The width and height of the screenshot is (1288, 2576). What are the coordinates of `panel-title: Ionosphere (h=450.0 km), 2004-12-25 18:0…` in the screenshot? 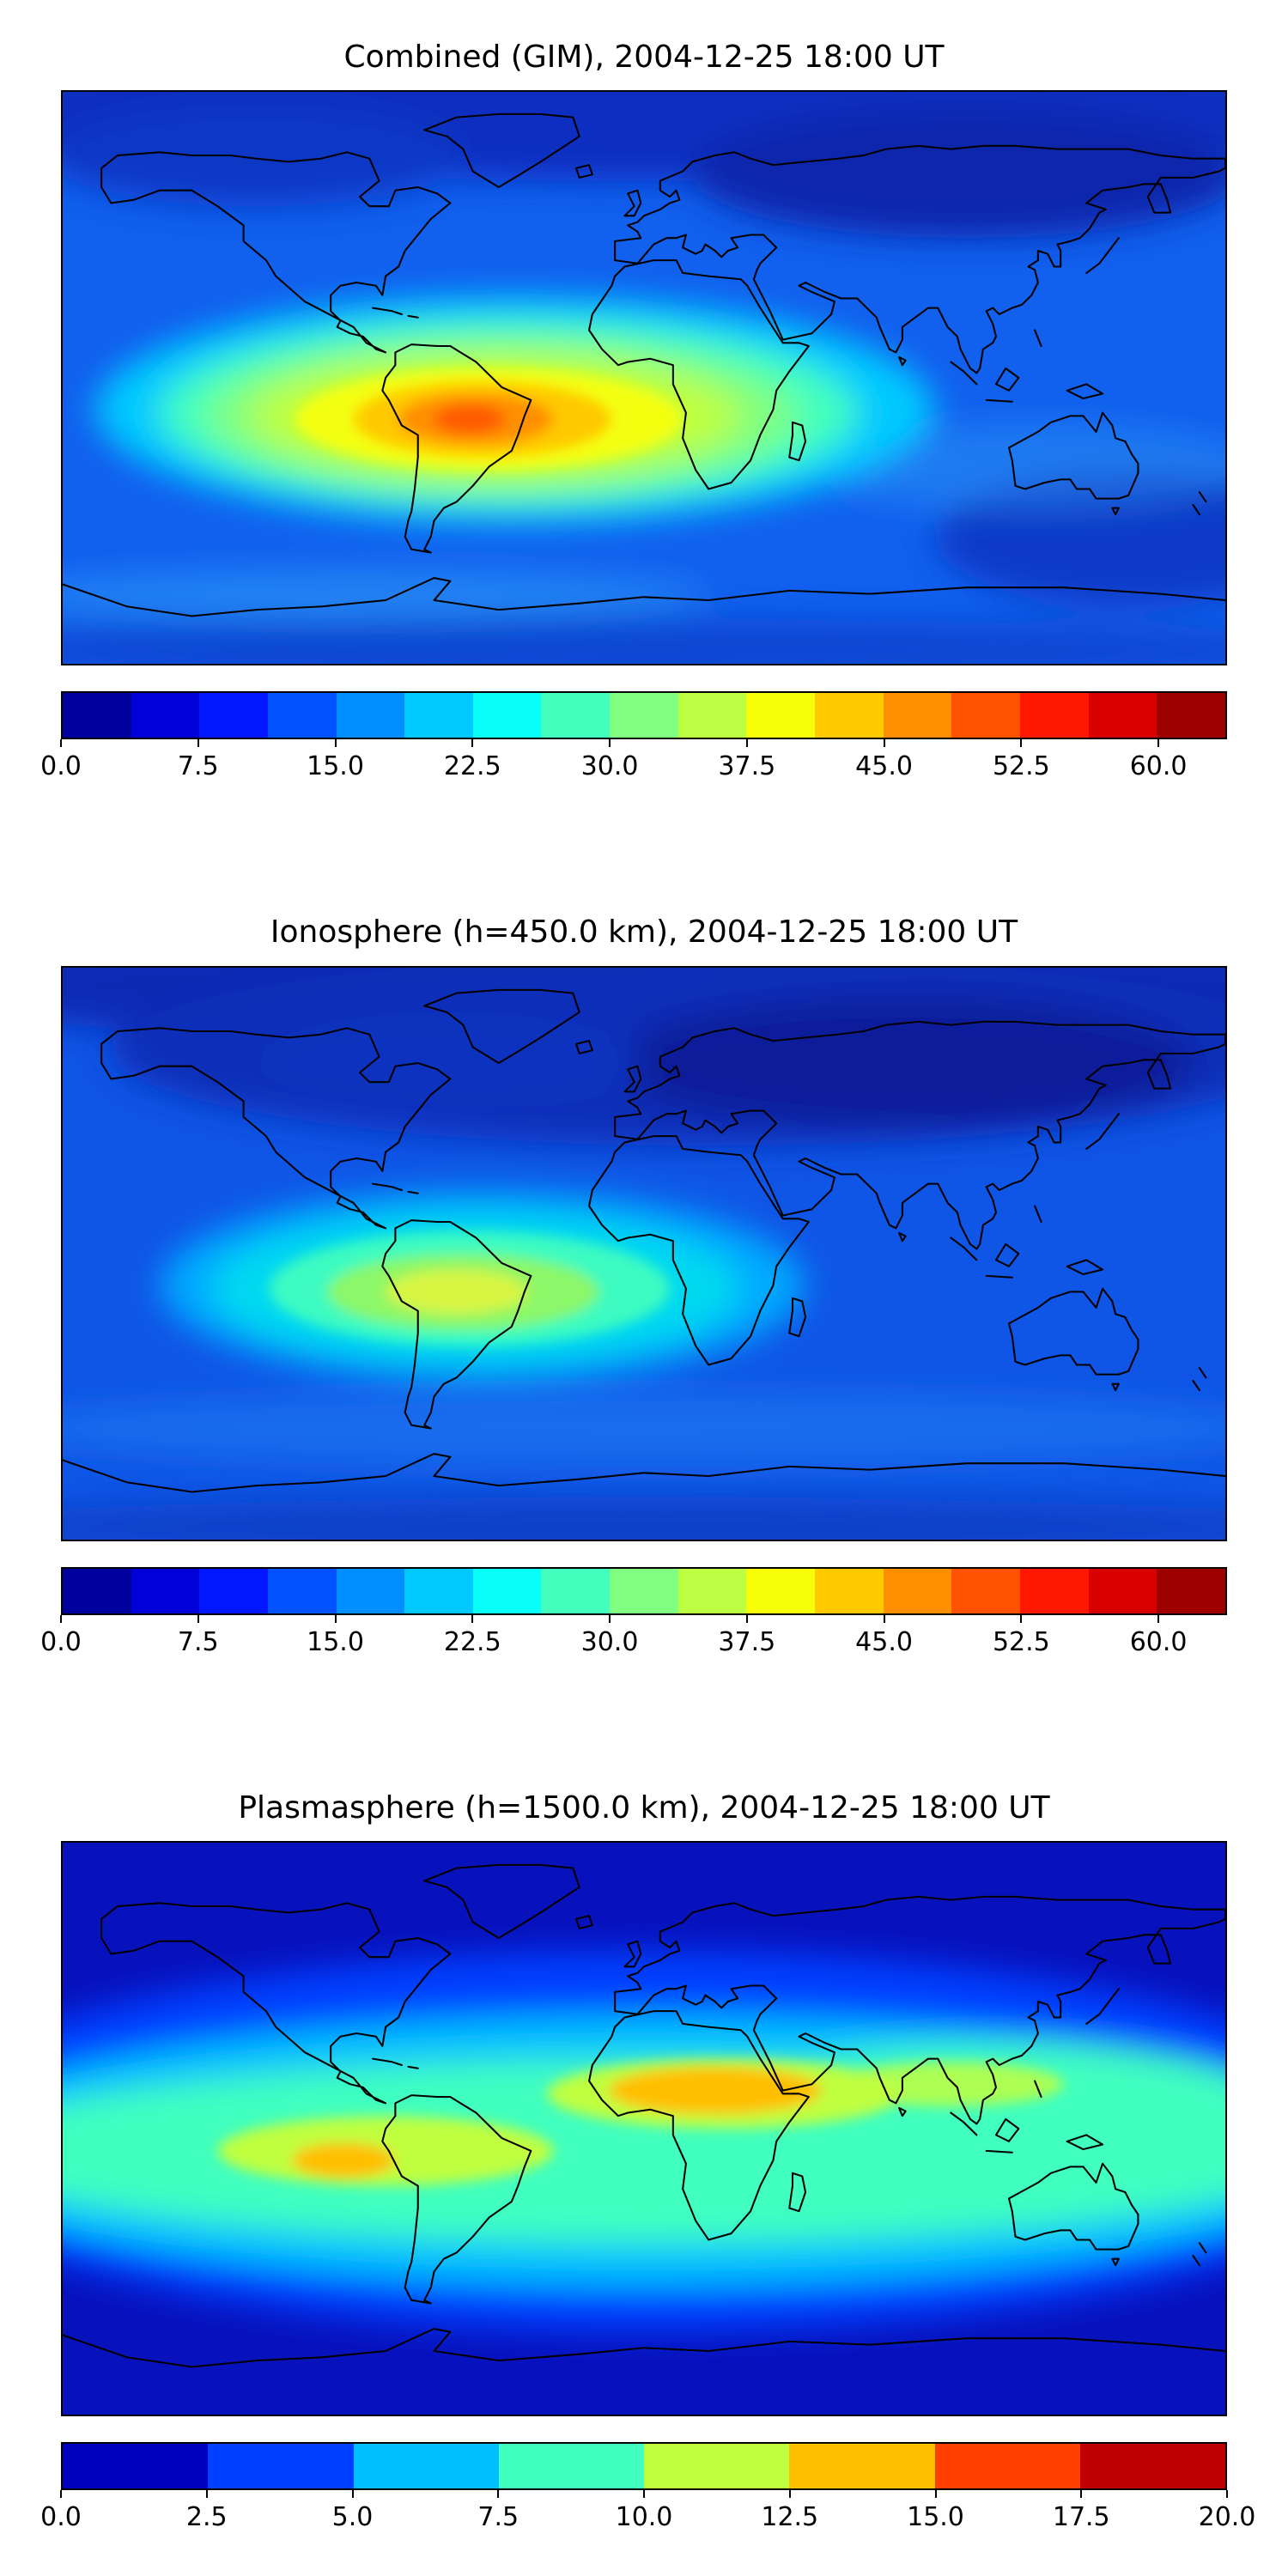 It's located at (644, 932).